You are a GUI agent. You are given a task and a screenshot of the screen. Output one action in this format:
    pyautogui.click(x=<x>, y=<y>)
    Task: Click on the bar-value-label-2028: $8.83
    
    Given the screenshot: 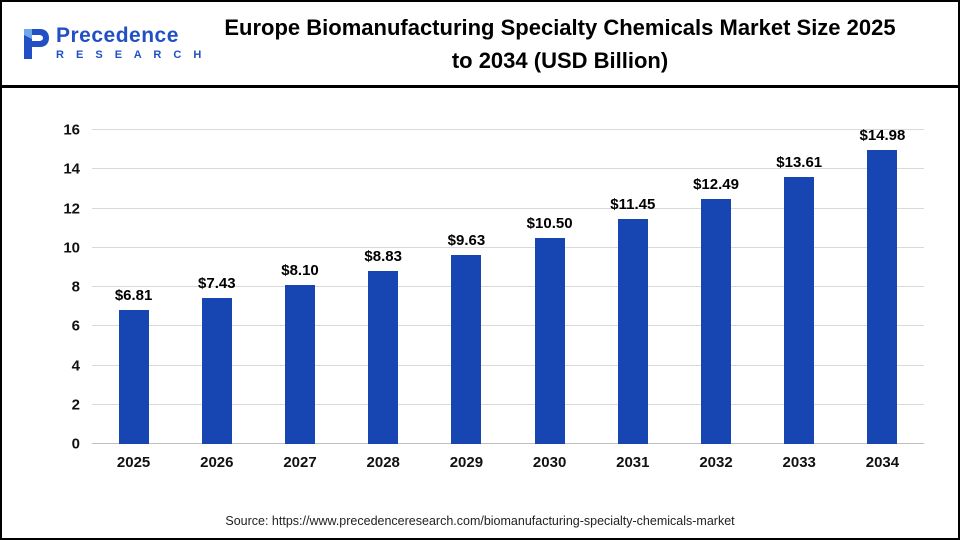 What is the action you would take?
    pyautogui.click(x=383, y=256)
    